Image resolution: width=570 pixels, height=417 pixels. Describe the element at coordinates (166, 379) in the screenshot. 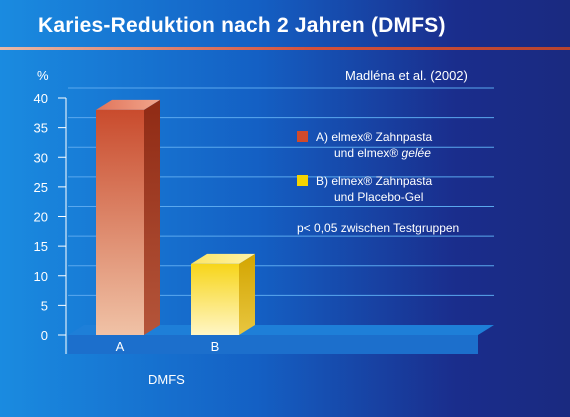

I see `x-axis-title: DMFS` at that location.